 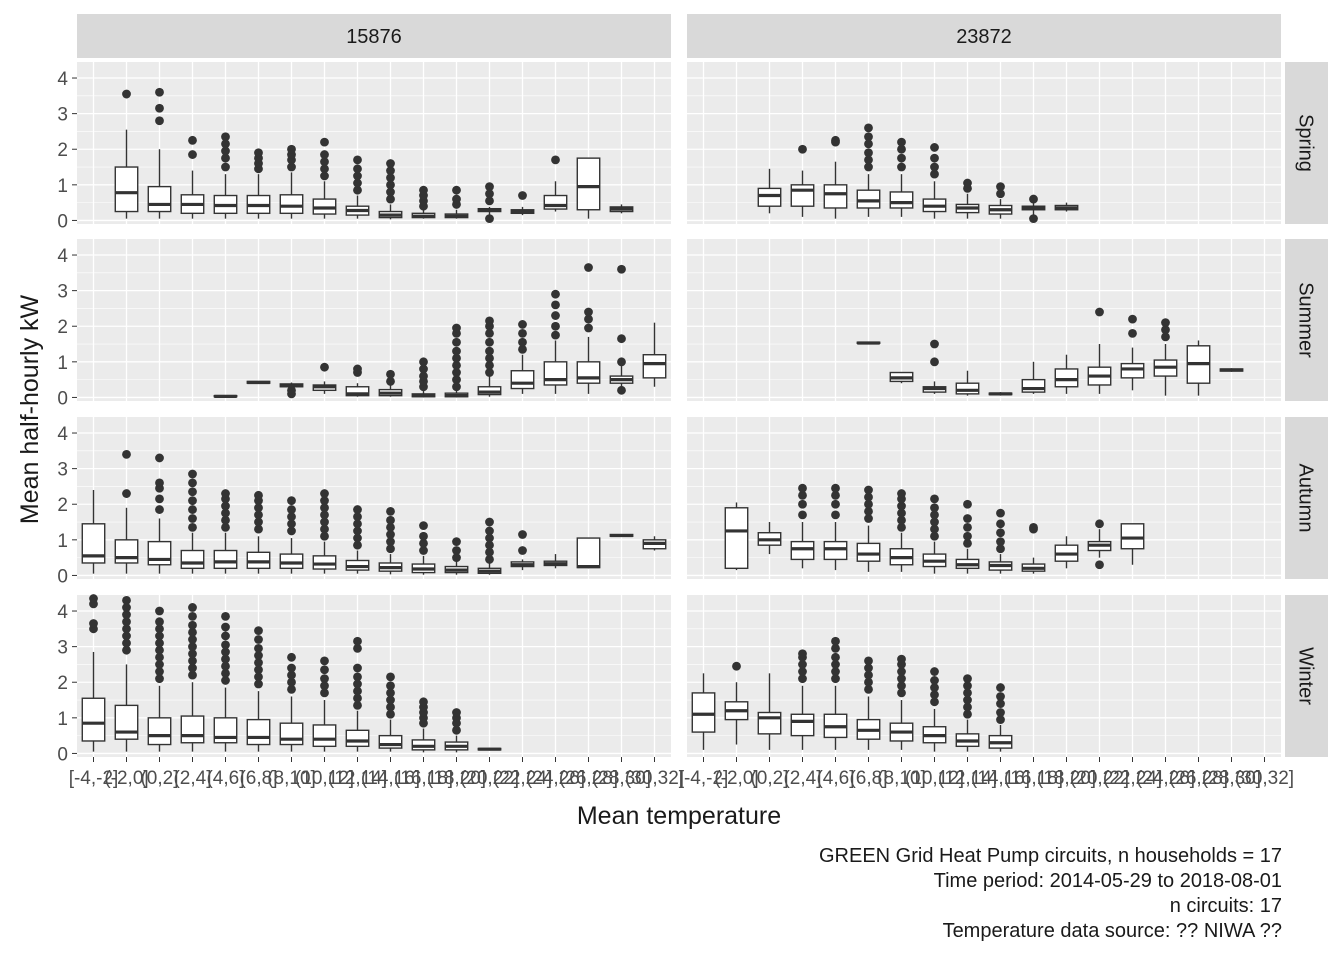 I want to click on y-tick-label: 0, so click(x=62, y=398).